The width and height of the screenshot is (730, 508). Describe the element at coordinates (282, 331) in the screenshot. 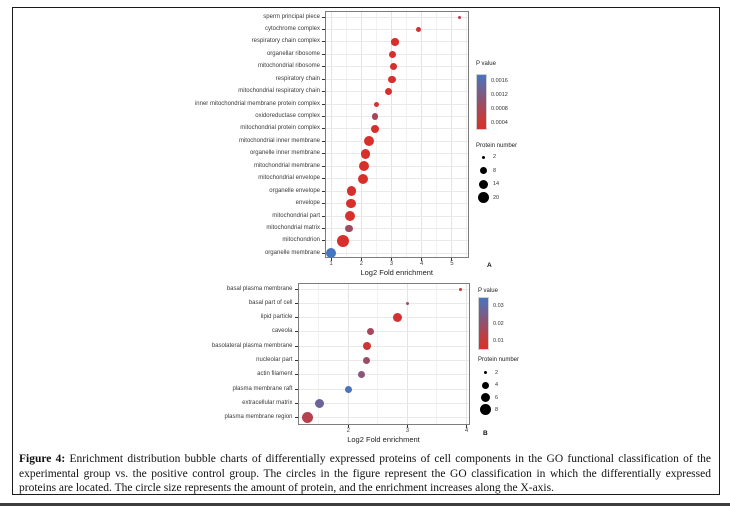

I see `y-axis-label: caveola` at that location.